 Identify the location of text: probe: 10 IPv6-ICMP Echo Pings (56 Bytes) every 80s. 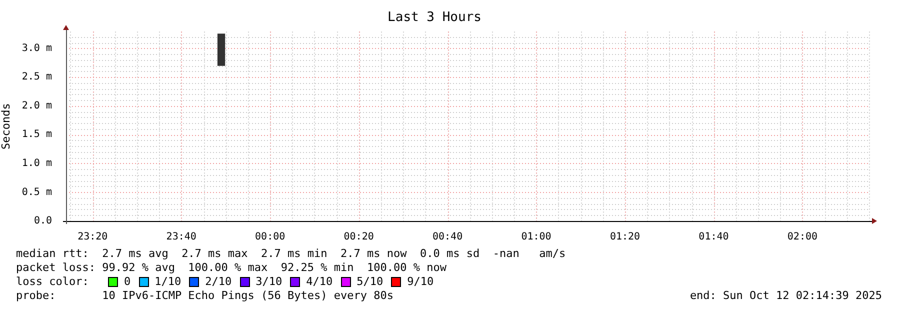
(205, 296).